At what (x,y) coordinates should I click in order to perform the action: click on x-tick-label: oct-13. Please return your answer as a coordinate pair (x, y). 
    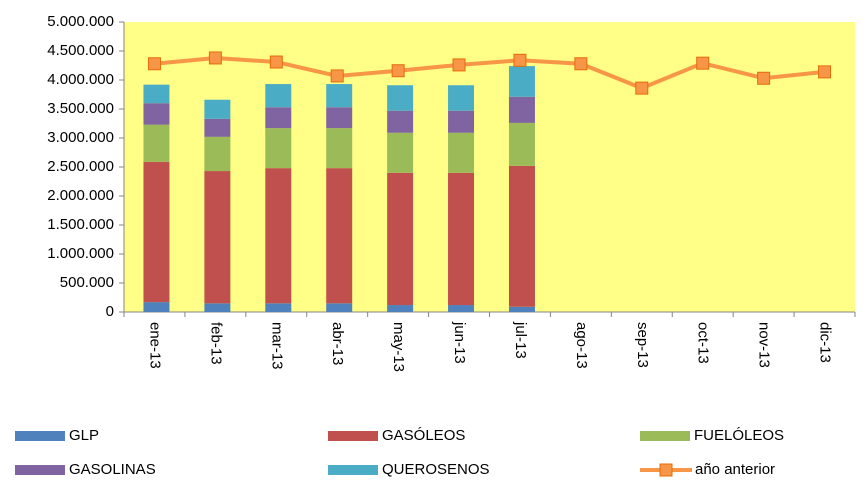
    Looking at the image, I should click on (703, 343).